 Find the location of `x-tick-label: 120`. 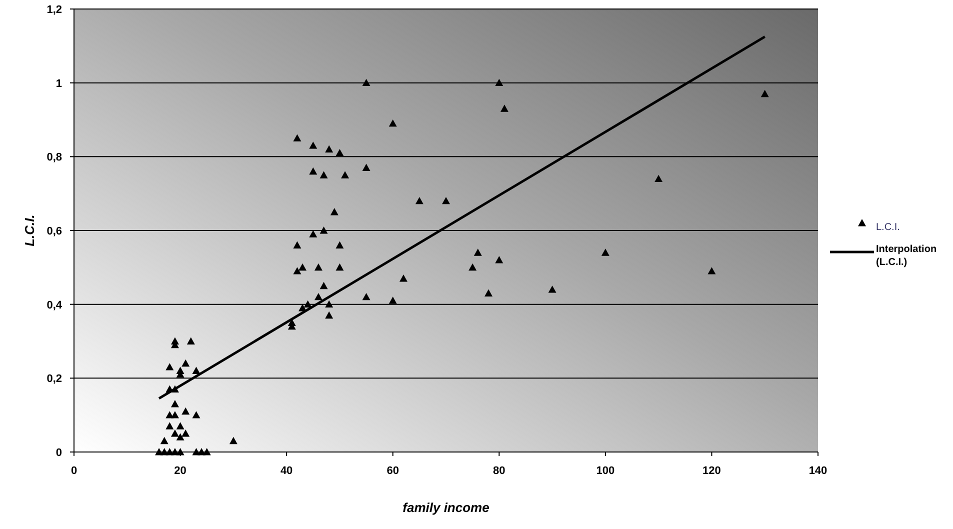

x-tick-label: 120 is located at coordinates (711, 471).